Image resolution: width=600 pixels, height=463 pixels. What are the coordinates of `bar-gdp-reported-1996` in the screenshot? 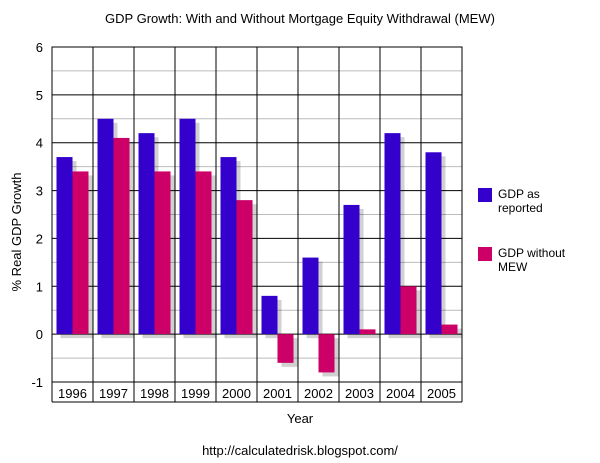 It's located at (64, 246).